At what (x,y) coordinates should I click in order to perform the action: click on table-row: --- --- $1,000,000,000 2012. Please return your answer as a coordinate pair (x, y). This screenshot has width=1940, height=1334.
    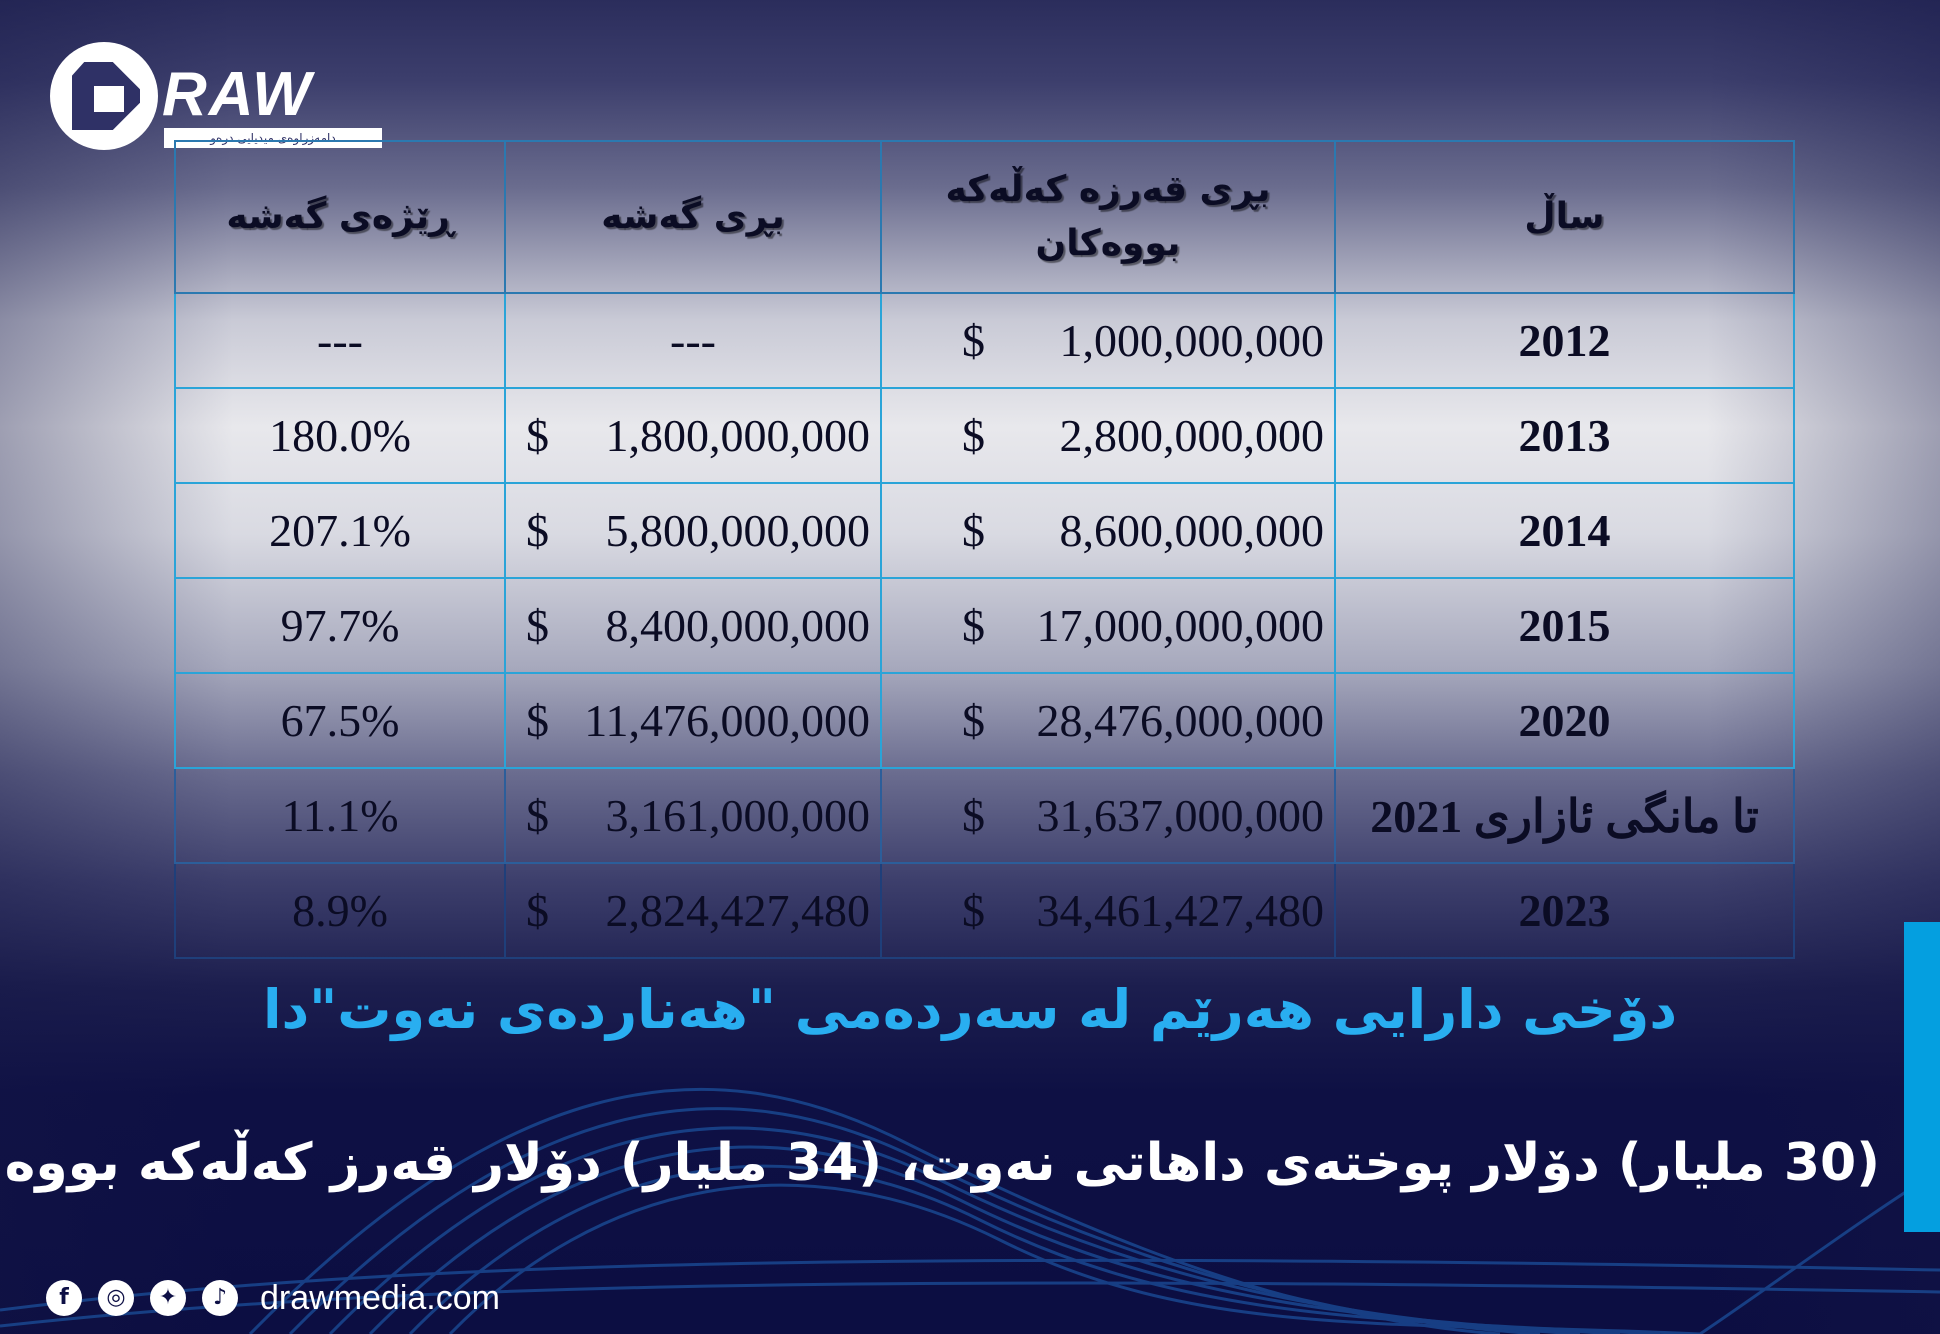
    Looking at the image, I should click on (984, 340).